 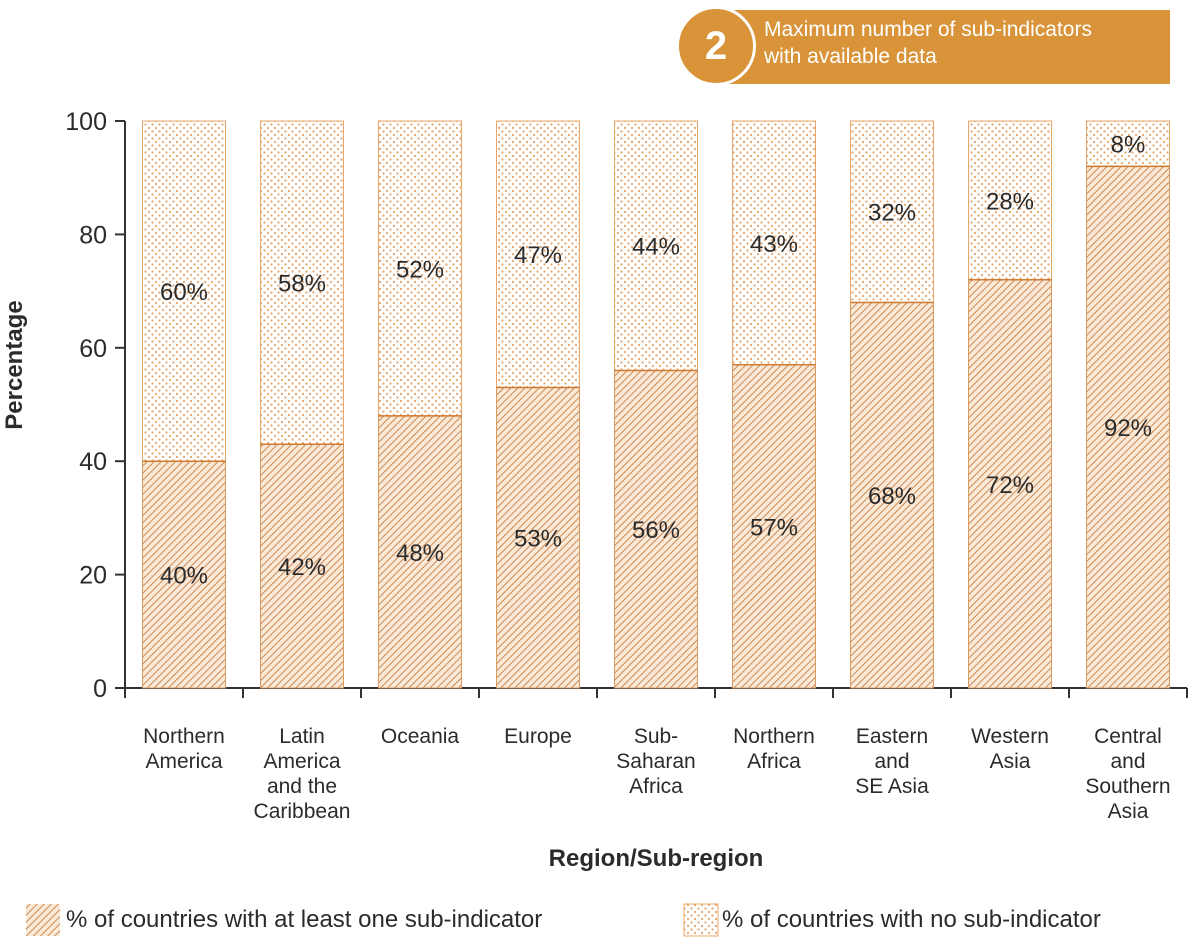 What do you see at coordinates (420, 736) in the screenshot?
I see `x-category-label: Oceania` at bounding box center [420, 736].